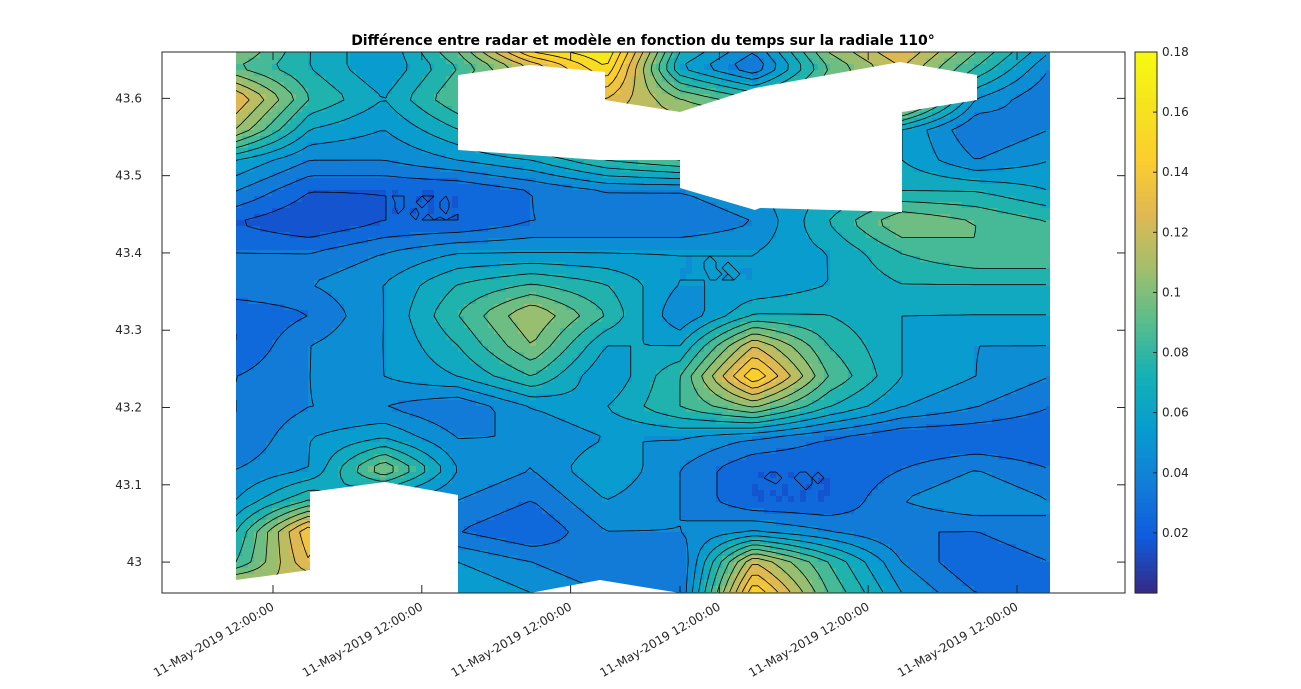 This screenshot has height=689, width=1301. I want to click on colorbar-tick-label: 0.1, so click(1171, 292).